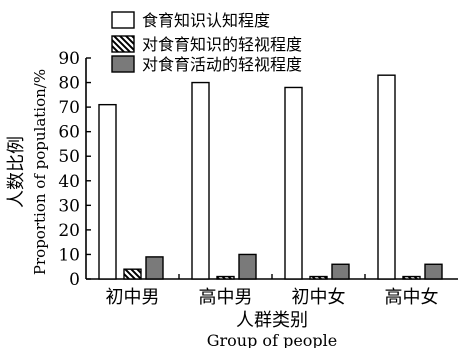 This screenshot has width=463, height=348. Describe the element at coordinates (69, 108) in the screenshot. I see `y-tick-label: 70` at that location.